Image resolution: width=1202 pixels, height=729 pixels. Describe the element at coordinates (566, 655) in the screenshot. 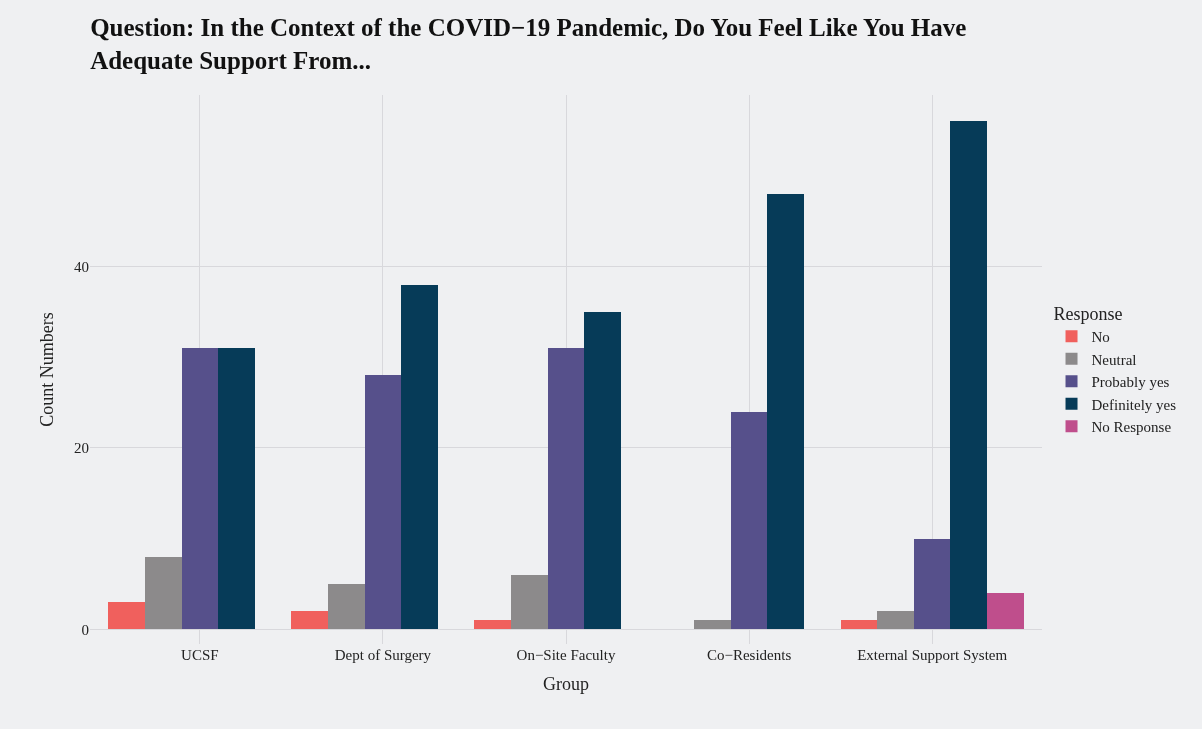

I see `x-tick-label: On−Site Faculty` at that location.